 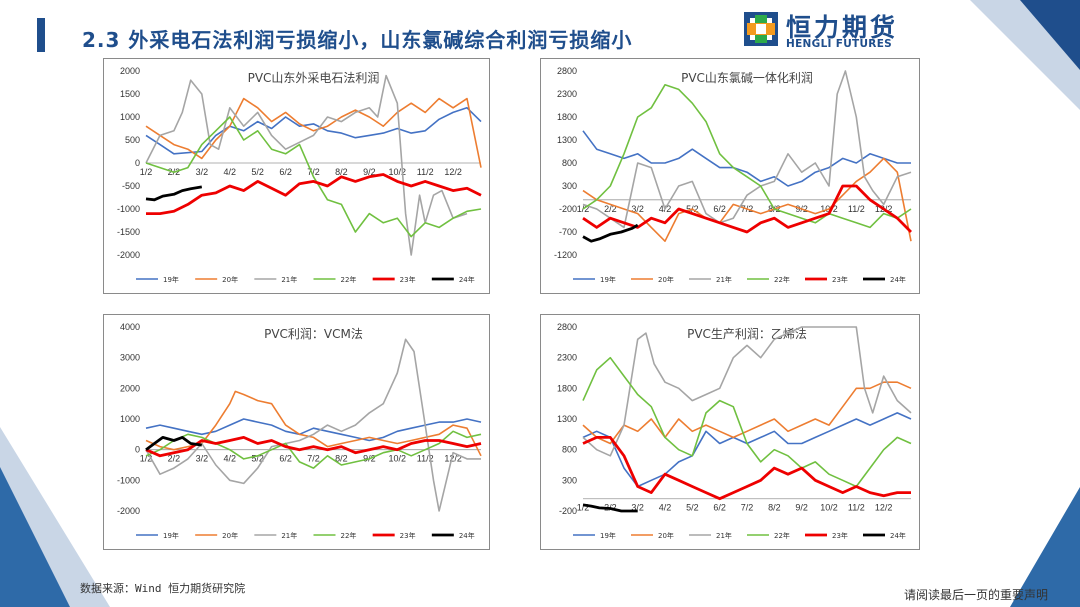 What do you see at coordinates (313, 334) in the screenshot?
I see `chart-title: PVC利润：VCM法` at bounding box center [313, 334].